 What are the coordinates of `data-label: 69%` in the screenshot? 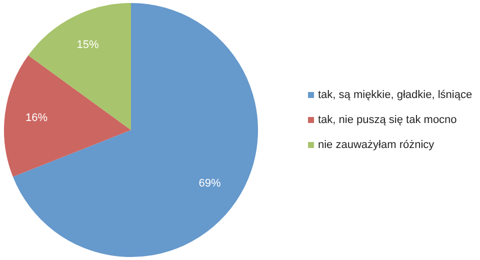 It's located at (209, 184).